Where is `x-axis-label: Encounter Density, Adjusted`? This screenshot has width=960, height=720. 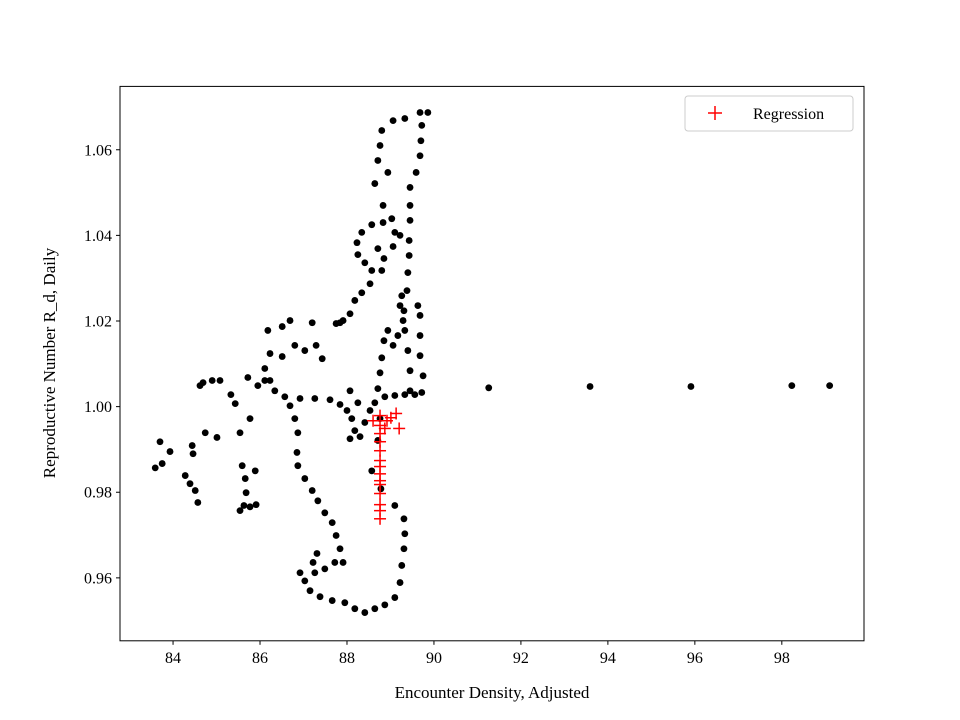 x-axis-label: Encounter Density, Adjusted is located at coordinates (492, 692).